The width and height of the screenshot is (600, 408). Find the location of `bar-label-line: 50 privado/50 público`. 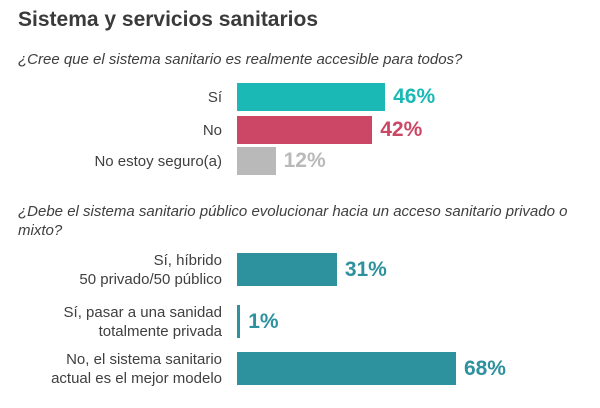

bar-label-line: 50 privado/50 público is located at coordinates (150, 279).